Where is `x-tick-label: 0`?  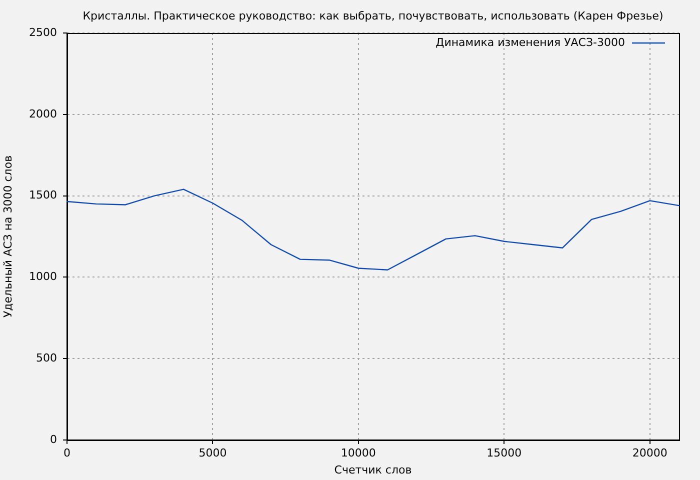
x-tick-label: 0 is located at coordinates (67, 453).